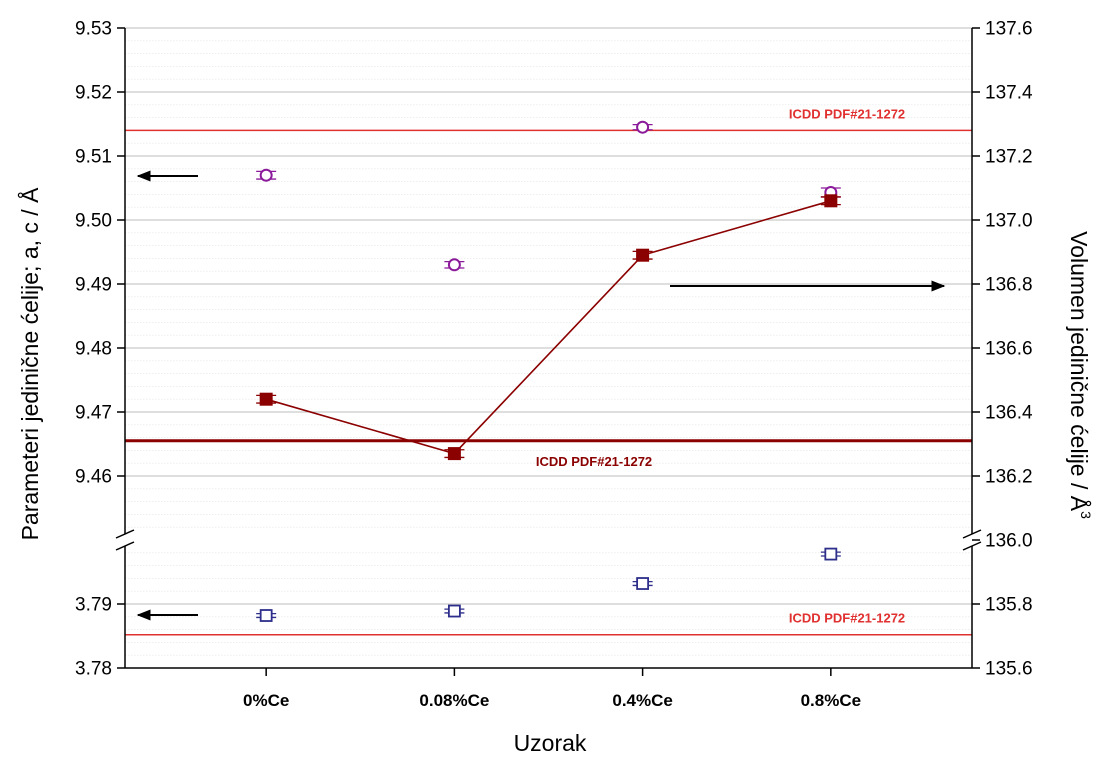 Image resolution: width=1104 pixels, height=758 pixels. Describe the element at coordinates (1009, 349) in the screenshot. I see `y-right-tick-label: 136.6` at that location.